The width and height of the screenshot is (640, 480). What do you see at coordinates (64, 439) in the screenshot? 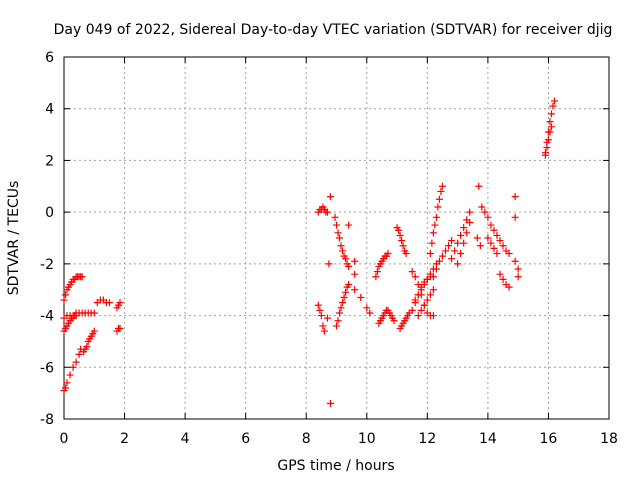
I see `x-tick-label: 0` at bounding box center [64, 439].